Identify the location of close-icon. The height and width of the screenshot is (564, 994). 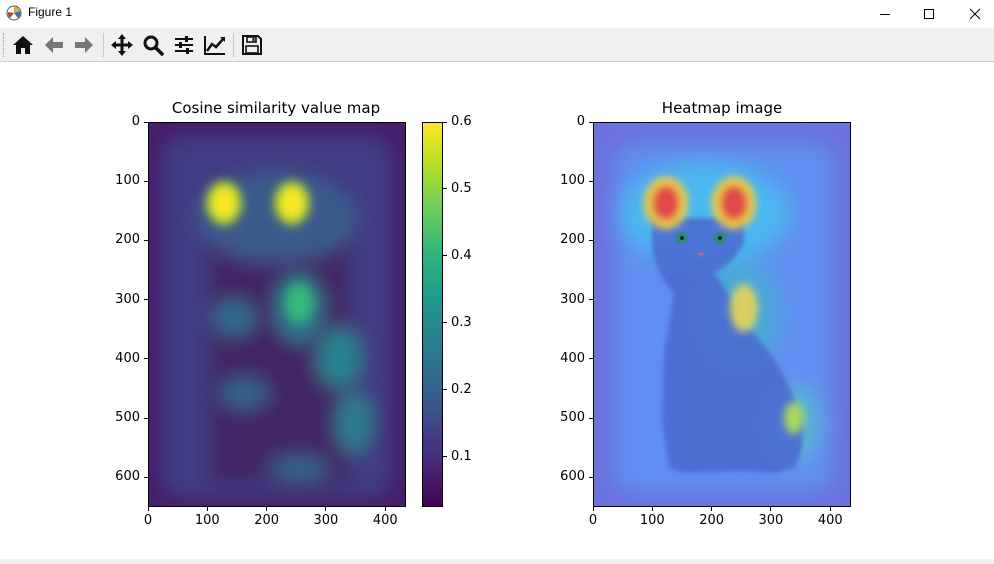
(975, 14).